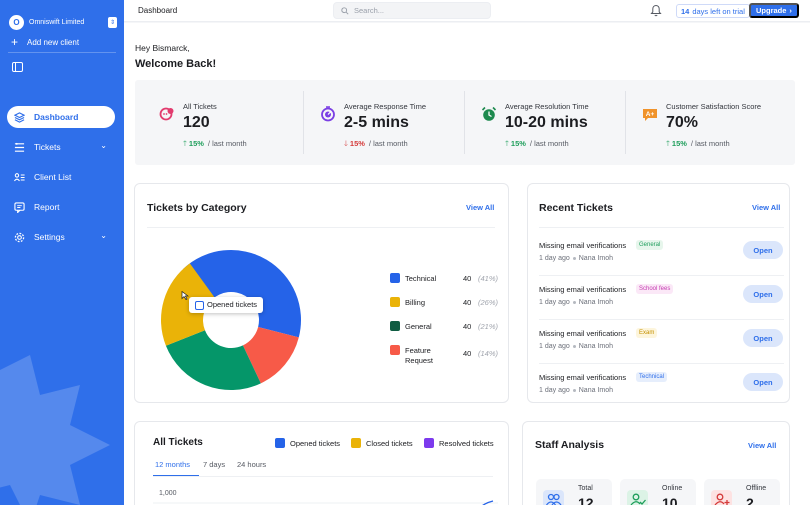  What do you see at coordinates (173, 464) in the screenshot?
I see `tab-12-months: 12 months` at bounding box center [173, 464].